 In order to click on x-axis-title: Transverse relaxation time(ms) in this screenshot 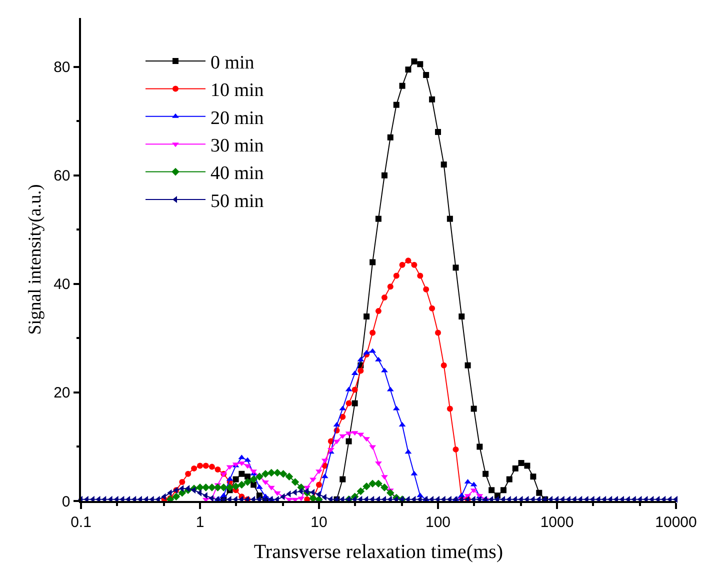, I will do `click(379, 551)`.